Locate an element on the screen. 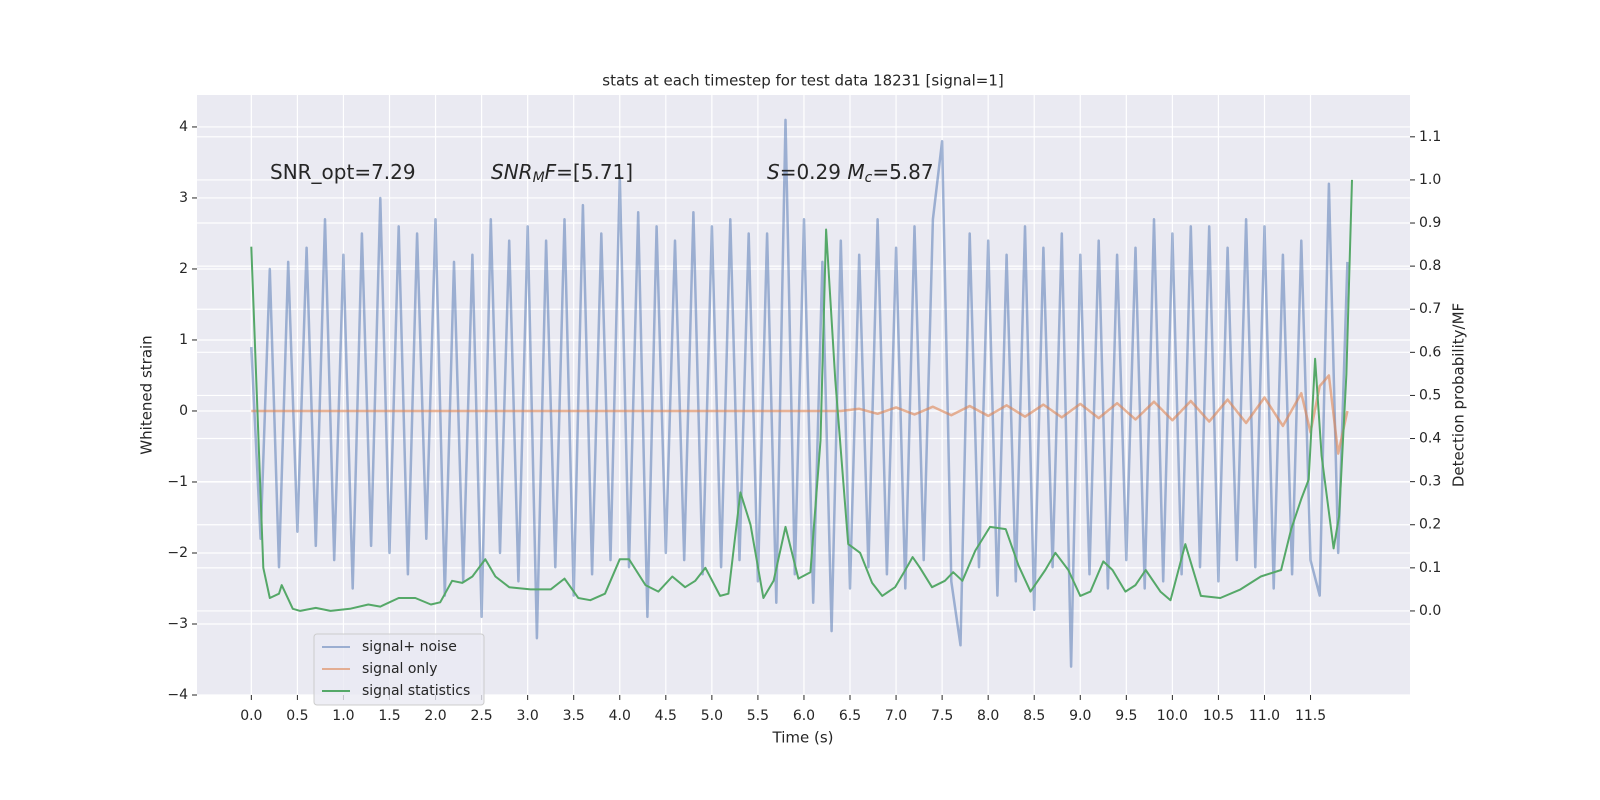 The image size is (1600, 800). annotation-part: S is located at coordinates (773, 172).